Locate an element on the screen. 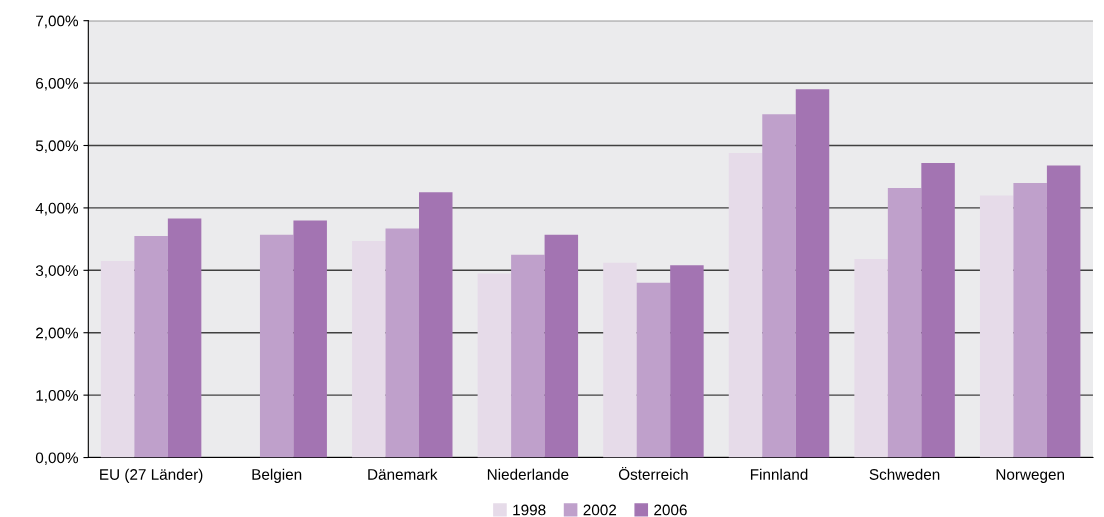 This screenshot has width=1104, height=517. legend-label: 2002 is located at coordinates (600, 510).